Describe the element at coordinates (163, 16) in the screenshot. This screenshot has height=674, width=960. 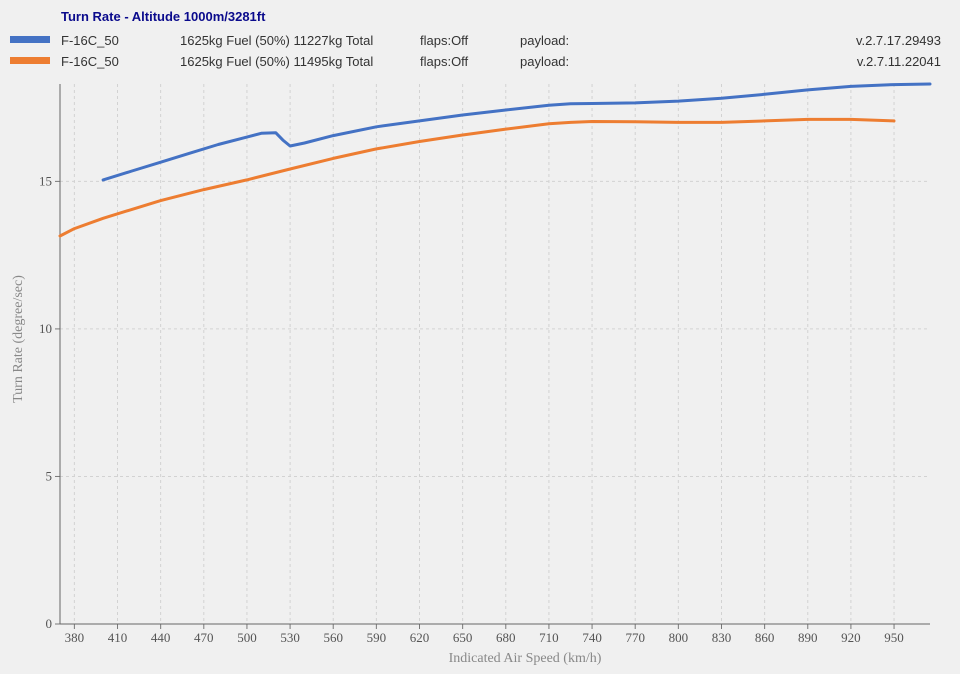
I see `chart-title: Turn Rate - Altitude 1000m/3281ft` at that location.